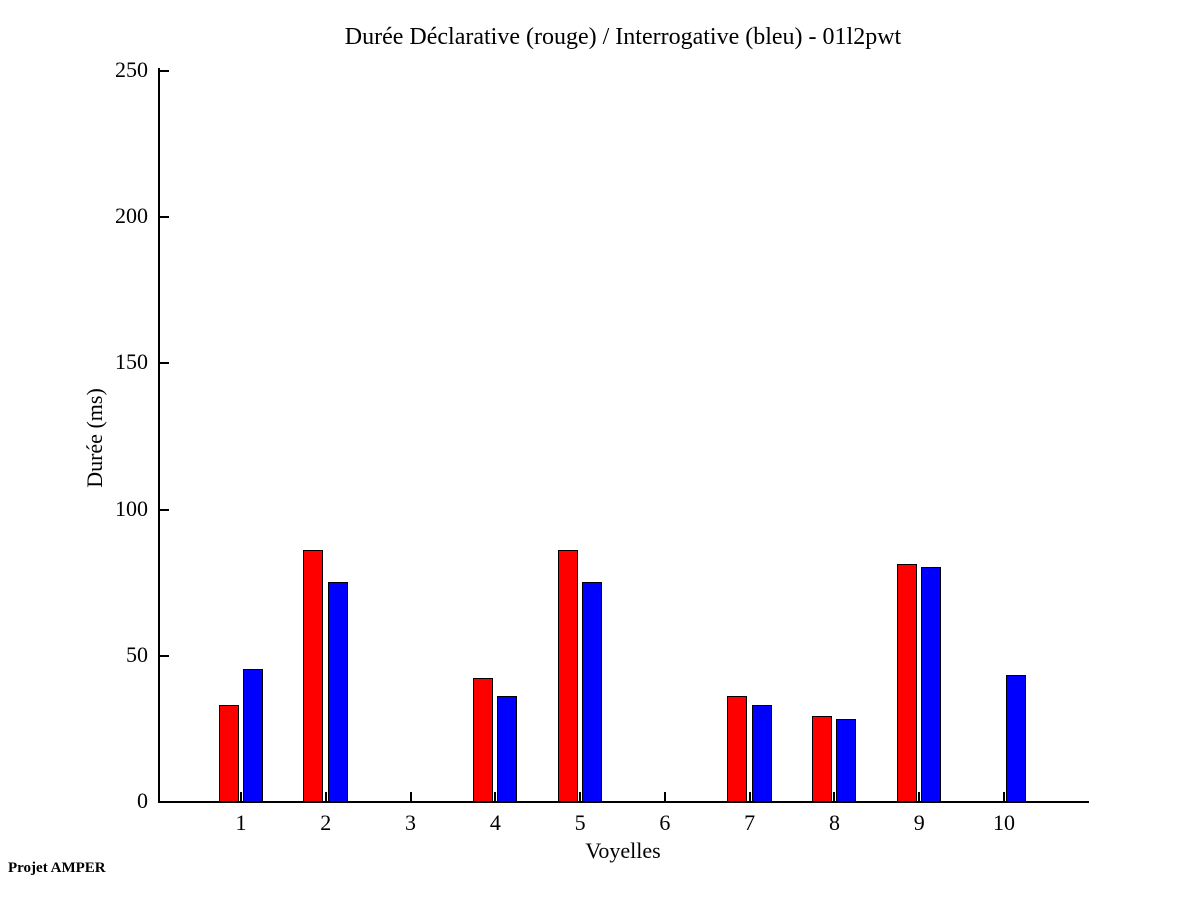  Describe the element at coordinates (241, 822) in the screenshot. I see `x-tick-label-1: 1` at that location.